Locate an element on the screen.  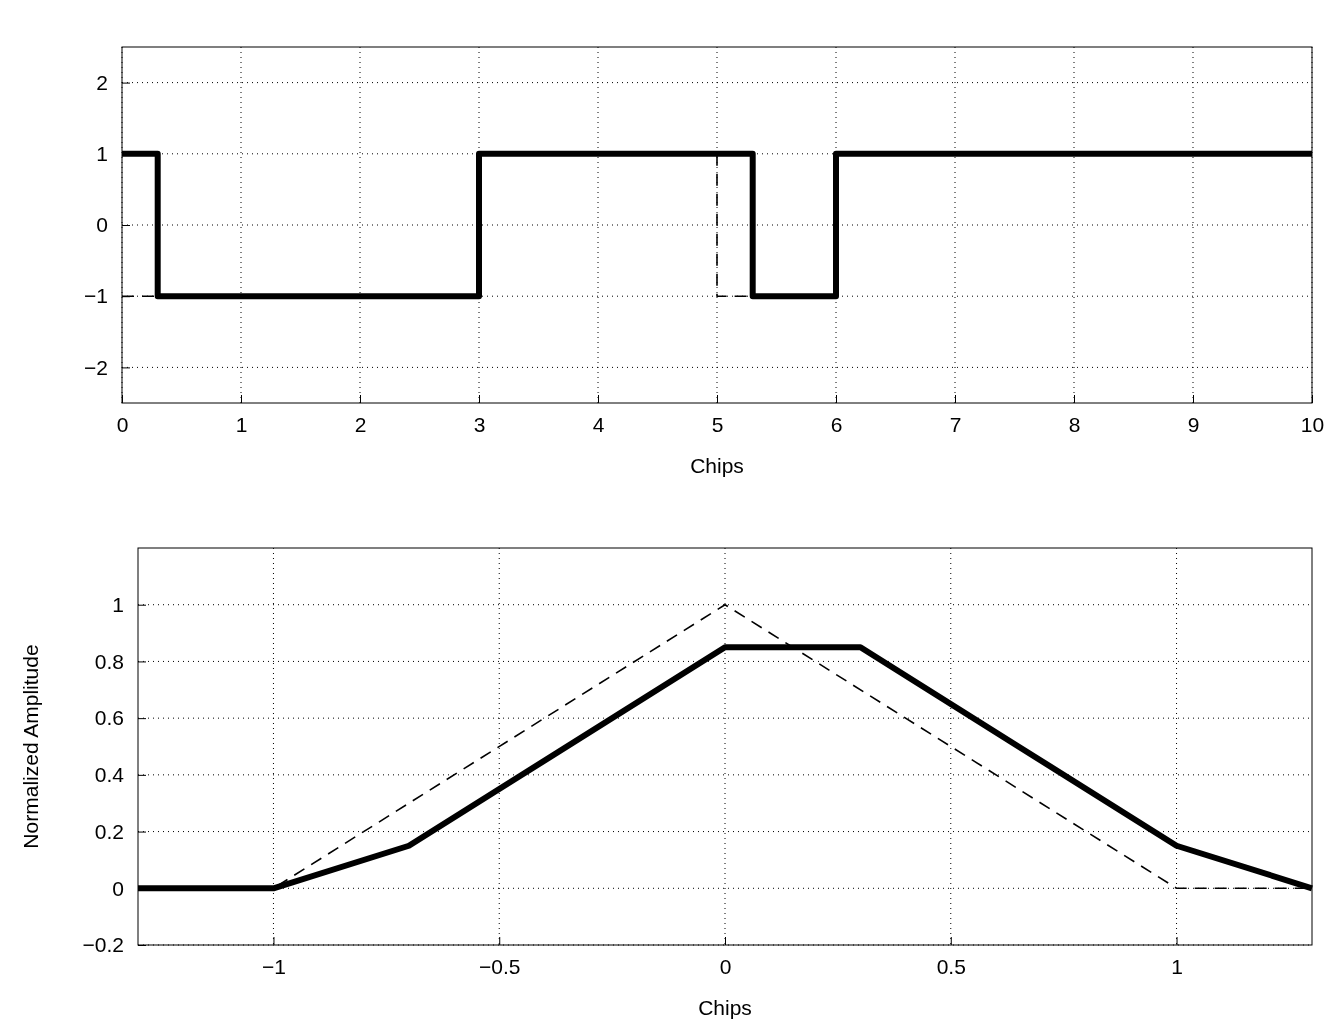
y-tick-label: −1 is located at coordinates (96, 296).